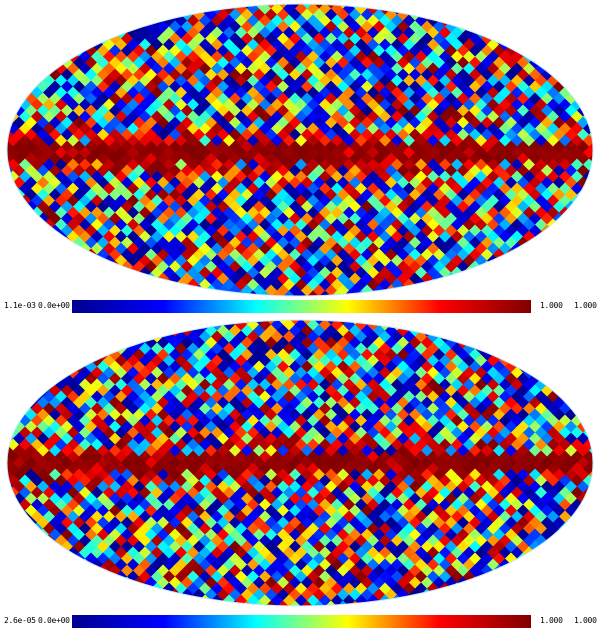 The image size is (600, 631). I want to click on colorbar-row-2: 2.6e-05 0.0e+00 1.000 1.000, so click(300, 622).